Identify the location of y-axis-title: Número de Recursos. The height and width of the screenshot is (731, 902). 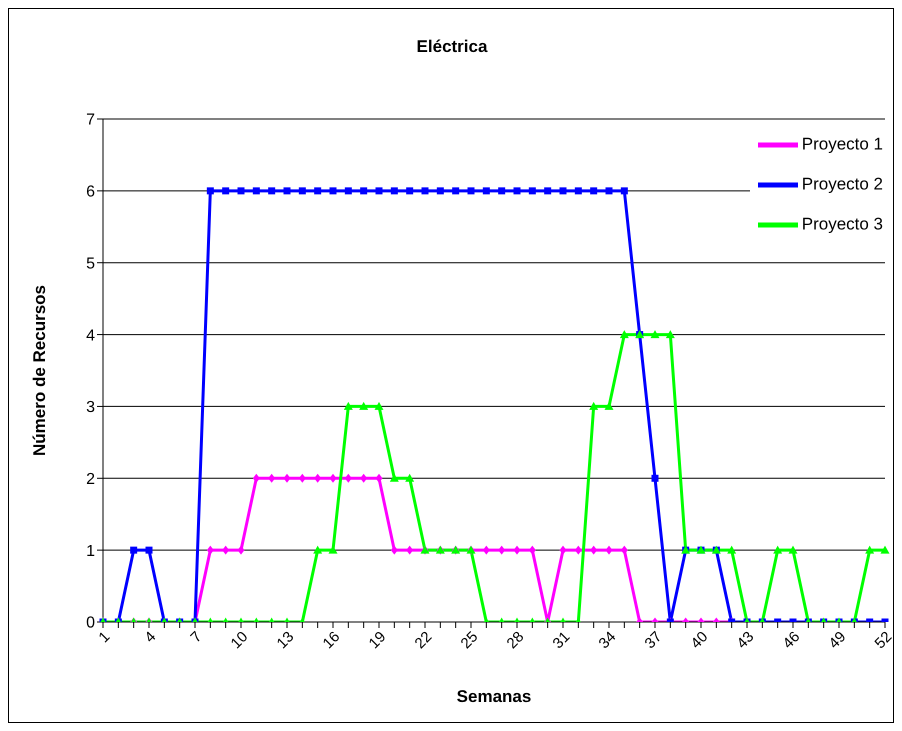
(40, 370).